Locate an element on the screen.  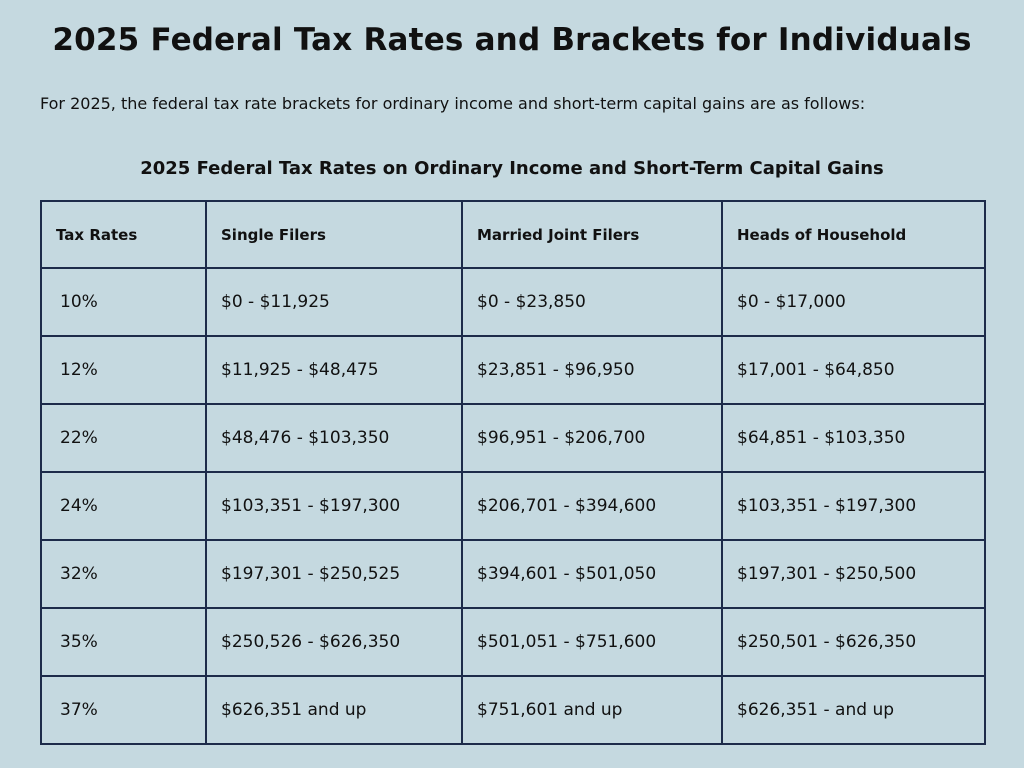
cell-single: $11,925 - $48,475 is located at coordinates (334, 370).